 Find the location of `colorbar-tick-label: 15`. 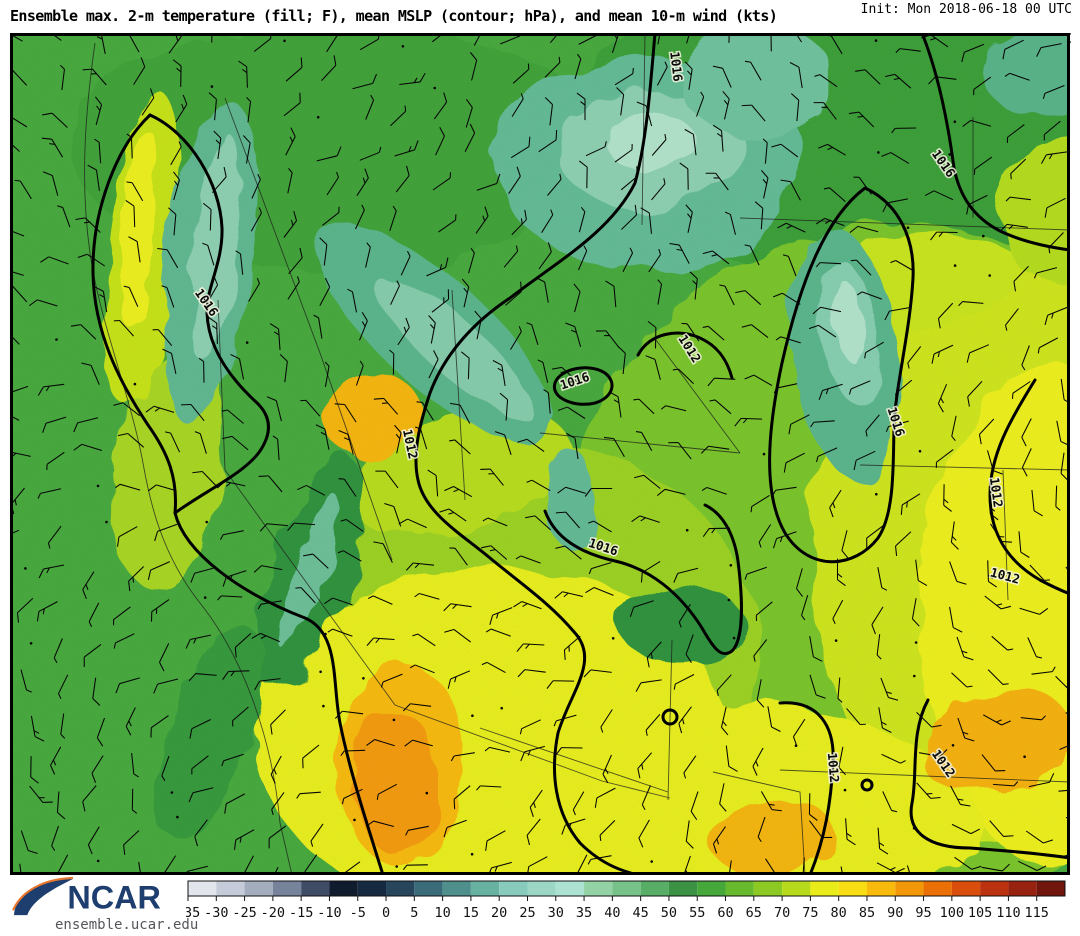

colorbar-tick-label: 15 is located at coordinates (471, 913).